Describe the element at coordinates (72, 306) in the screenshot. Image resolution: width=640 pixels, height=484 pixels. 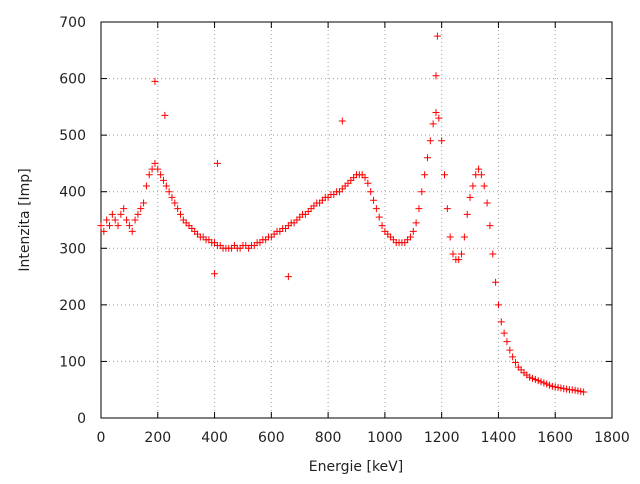
I see `y-tick-label: 200` at that location.